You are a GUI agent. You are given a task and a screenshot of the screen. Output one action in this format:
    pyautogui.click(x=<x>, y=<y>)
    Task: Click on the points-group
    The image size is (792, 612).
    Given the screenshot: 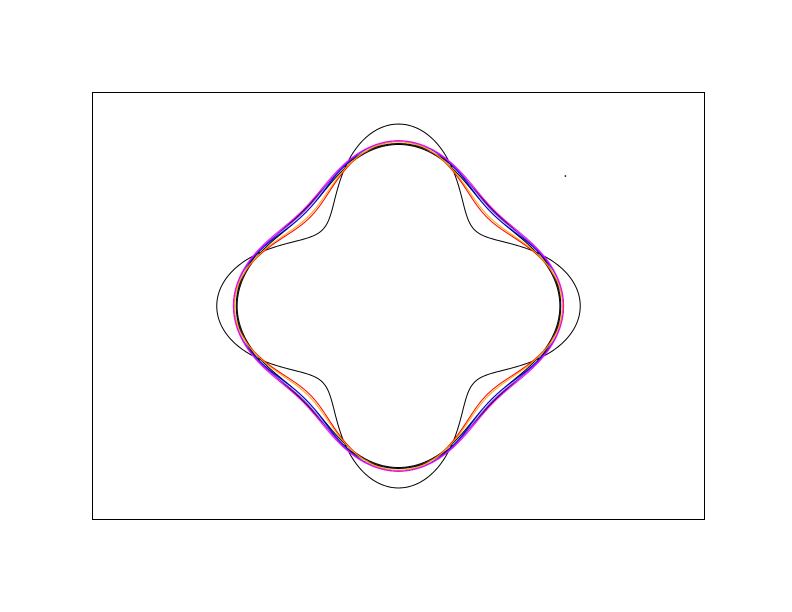 What is the action you would take?
    pyautogui.click(x=565, y=176)
    